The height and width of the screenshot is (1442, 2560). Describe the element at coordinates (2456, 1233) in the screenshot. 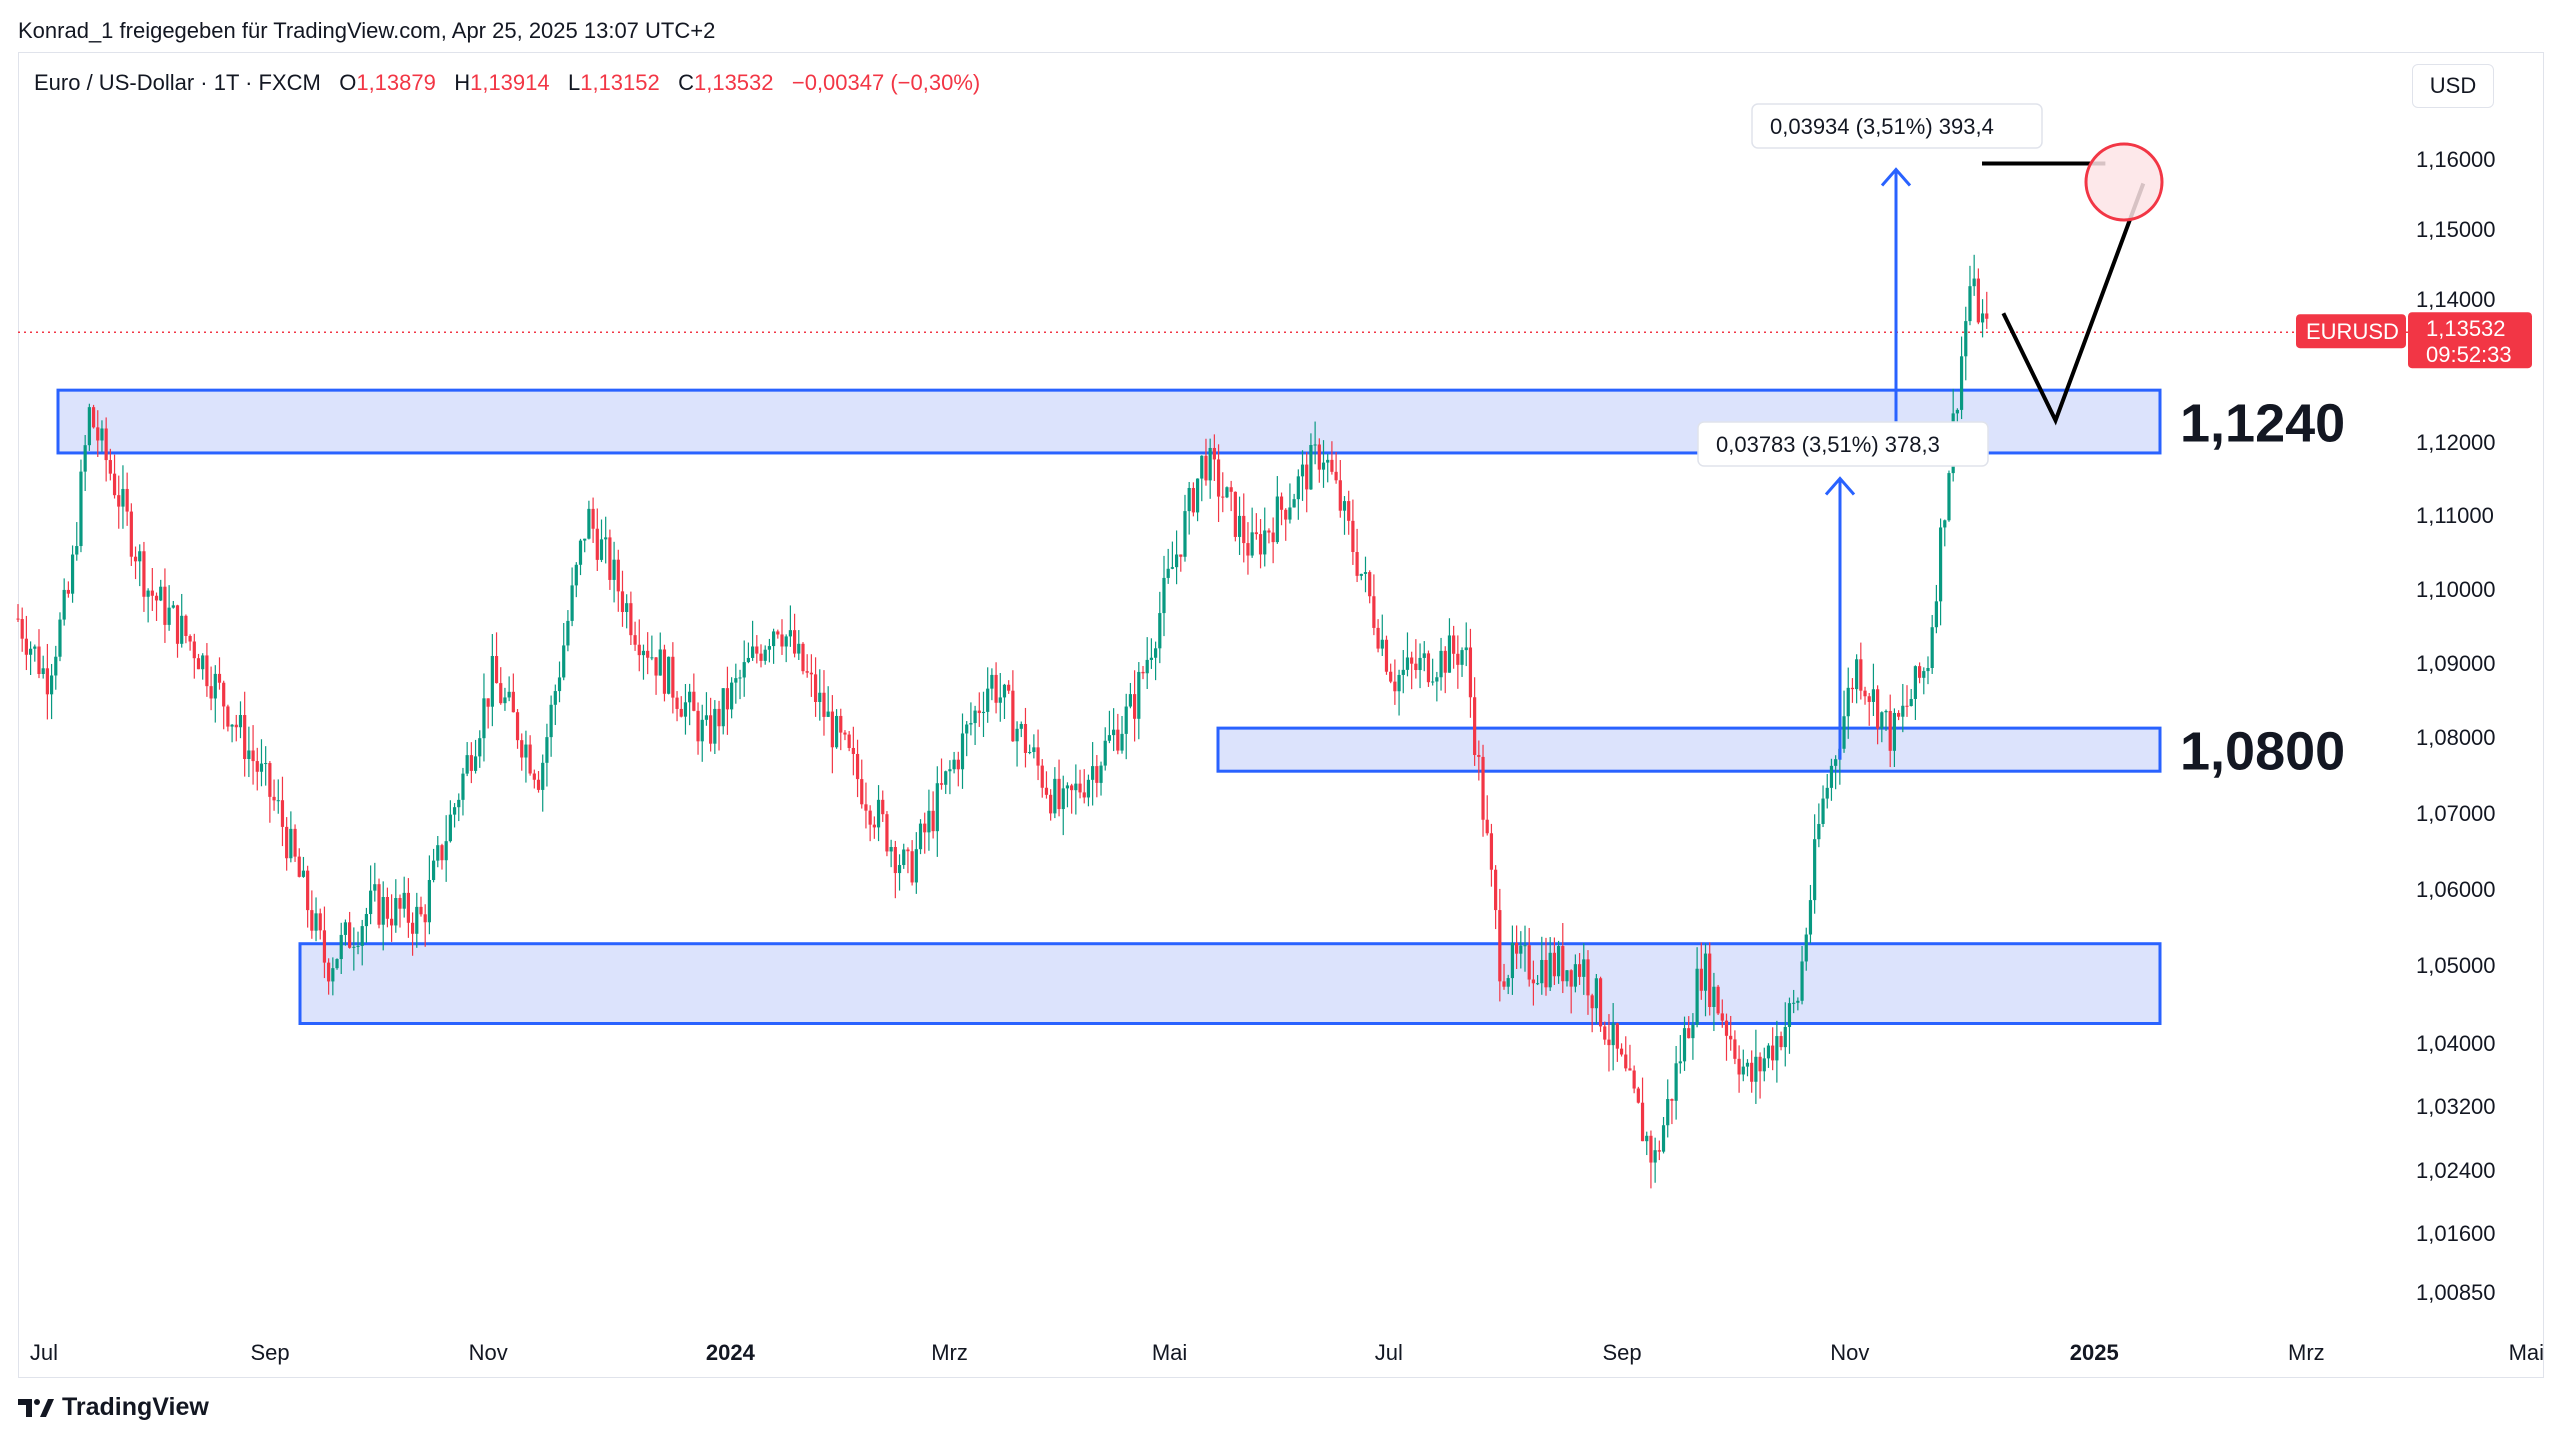

I see `y-tick-label: 1,01600` at that location.